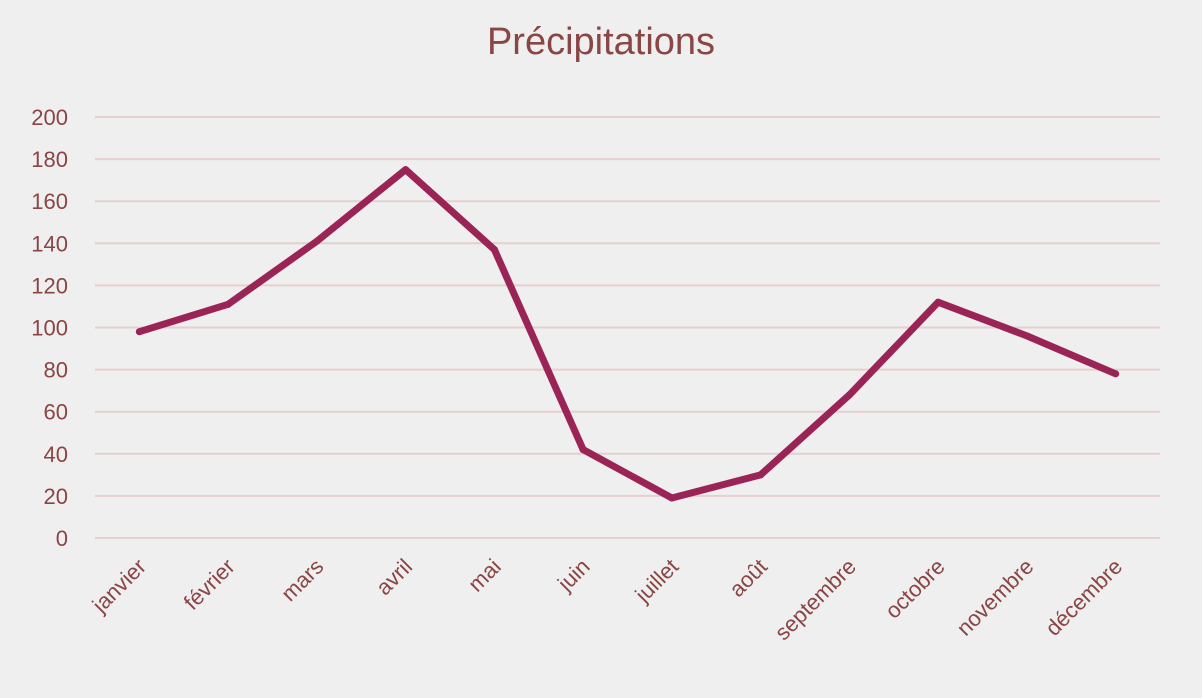 This screenshot has height=698, width=1202. Describe the element at coordinates (56, 454) in the screenshot. I see `y-tick-label: 40` at that location.